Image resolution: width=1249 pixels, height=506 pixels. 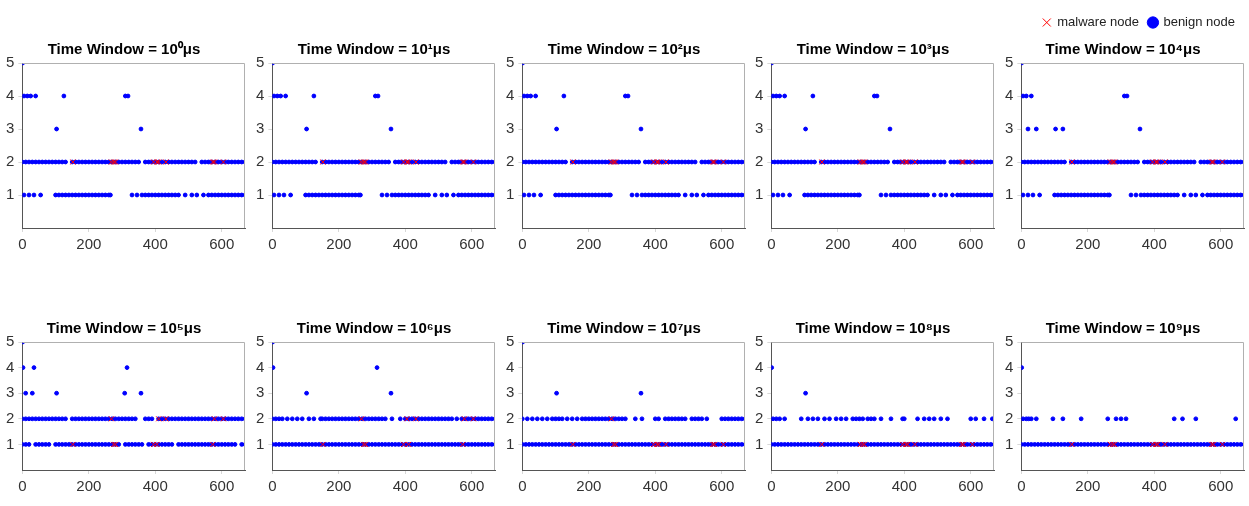 What do you see at coordinates (374, 49) in the screenshot?
I see `chart-title: Time Window = 10¹μs` at bounding box center [374, 49].